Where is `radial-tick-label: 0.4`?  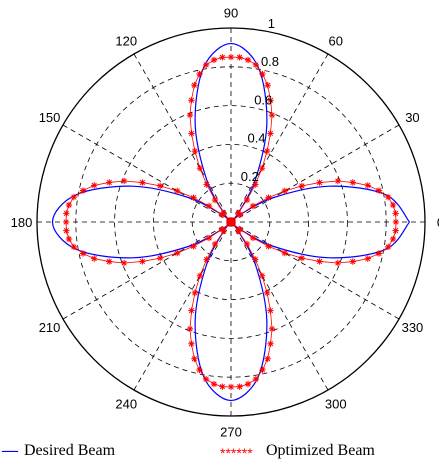 radial-tick-label: 0.4 is located at coordinates (256, 138).